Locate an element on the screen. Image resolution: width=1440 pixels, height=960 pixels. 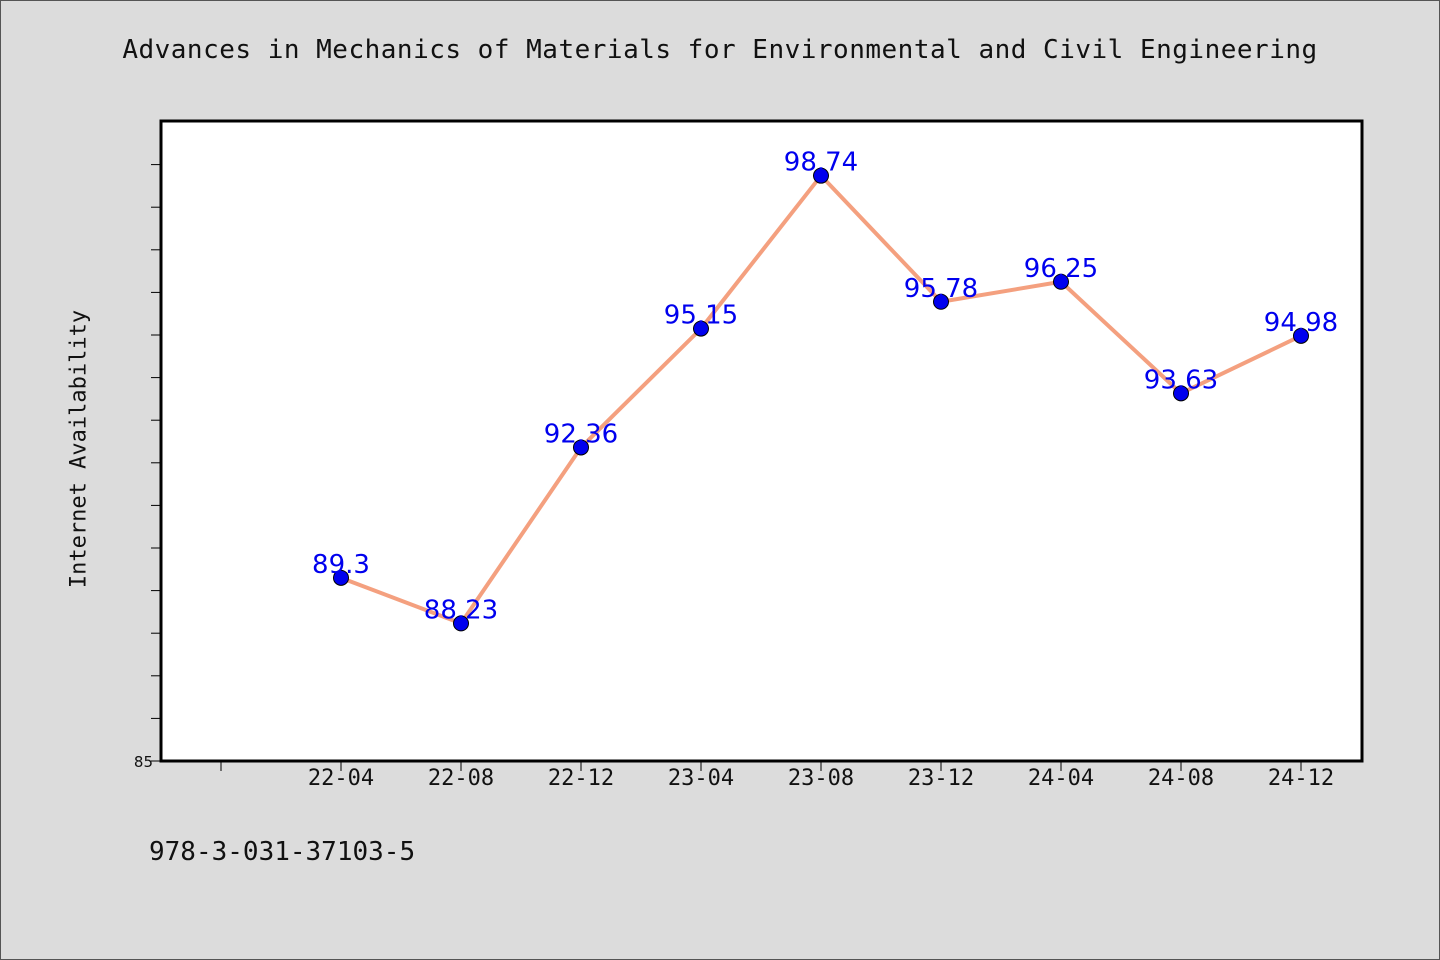
x-tick-label: 24-08 is located at coordinates (1181, 778).